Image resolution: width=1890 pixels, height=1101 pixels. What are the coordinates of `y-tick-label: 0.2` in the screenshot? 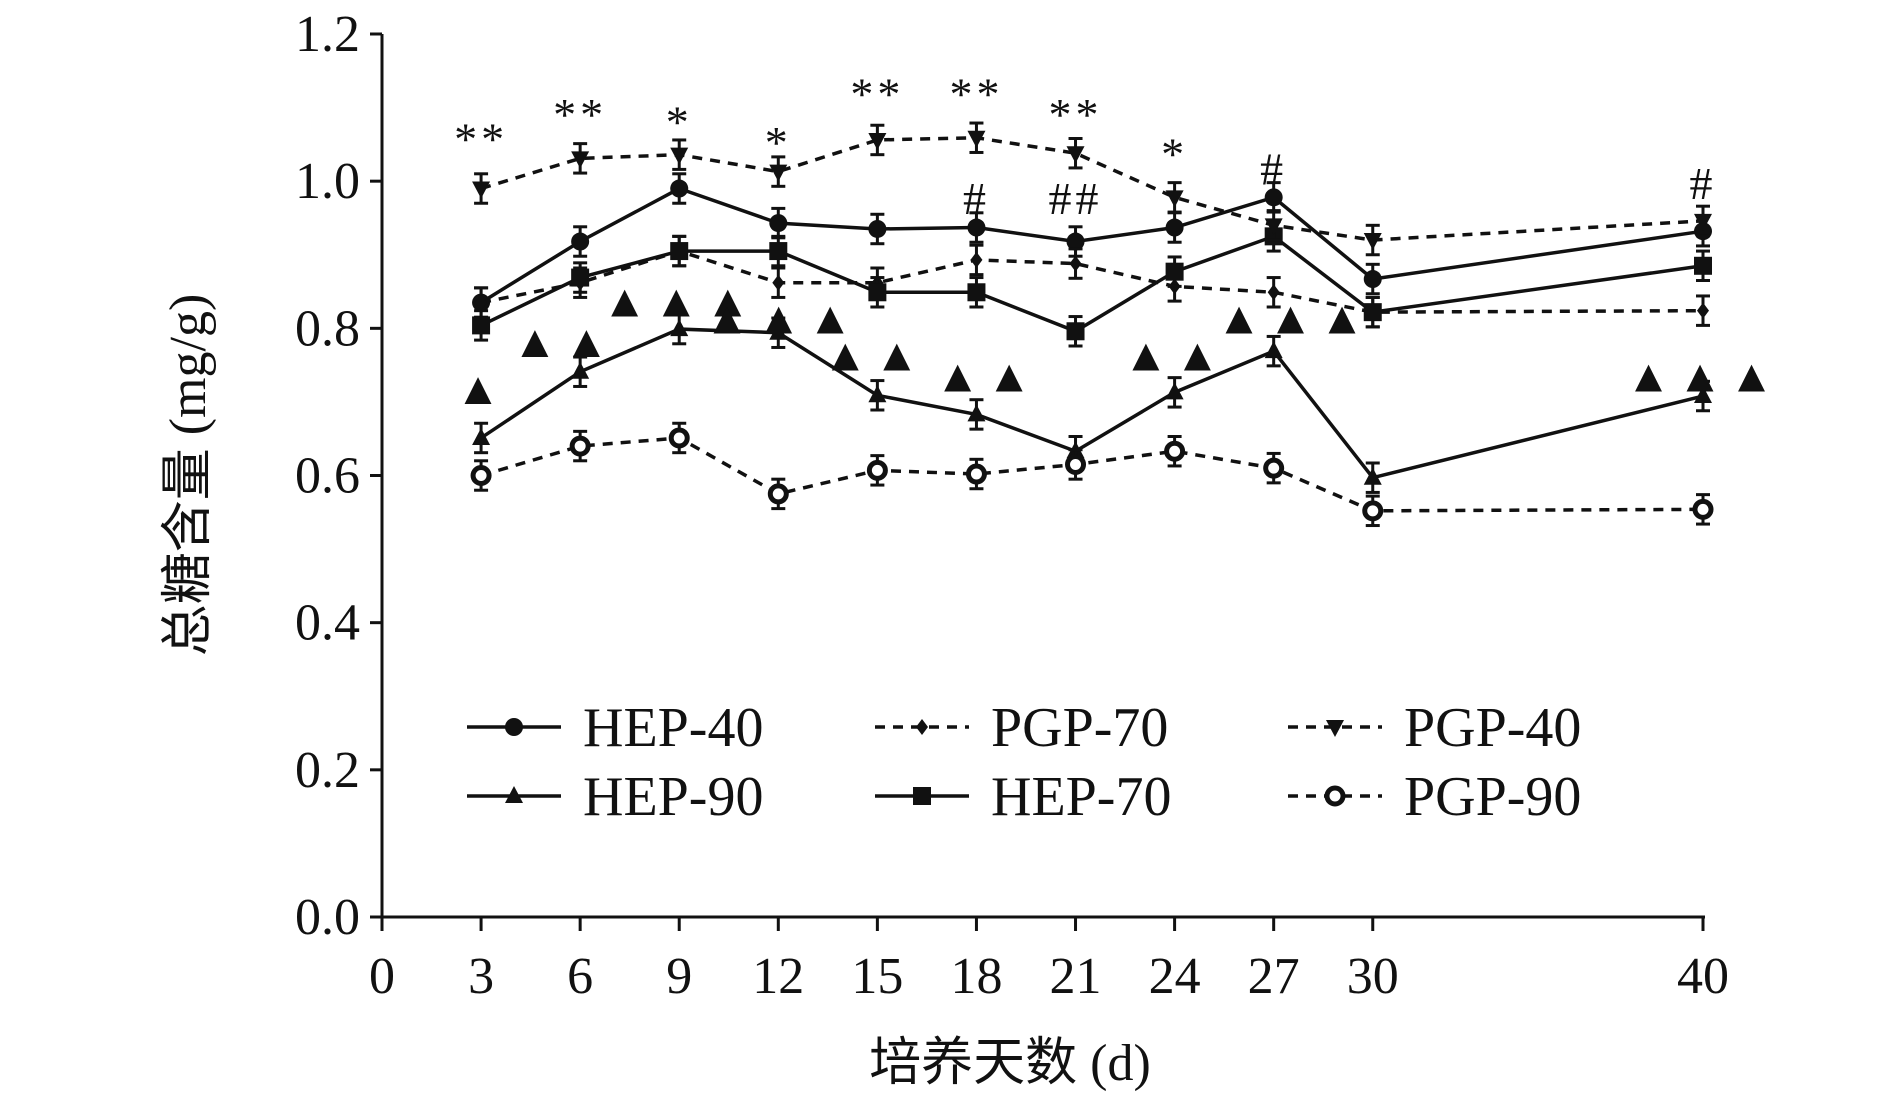 It's located at (327, 770).